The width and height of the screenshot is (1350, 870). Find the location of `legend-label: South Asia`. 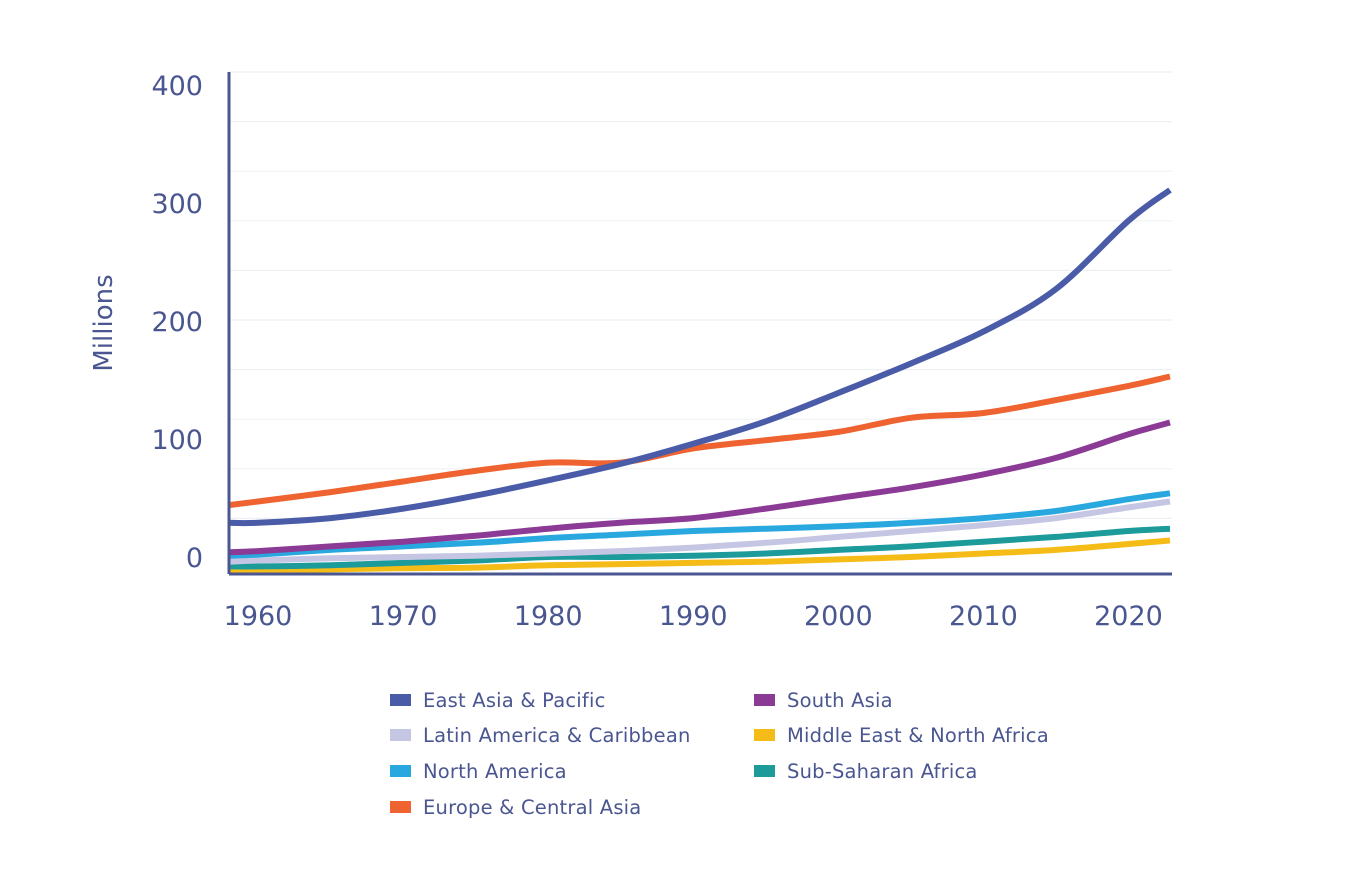

legend-label: South Asia is located at coordinates (840, 700).